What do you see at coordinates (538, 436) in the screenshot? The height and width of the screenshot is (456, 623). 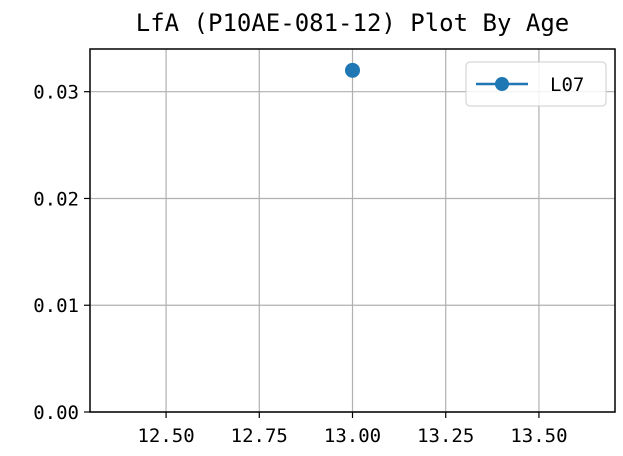 I see `x-tick-label: 13.50` at bounding box center [538, 436].